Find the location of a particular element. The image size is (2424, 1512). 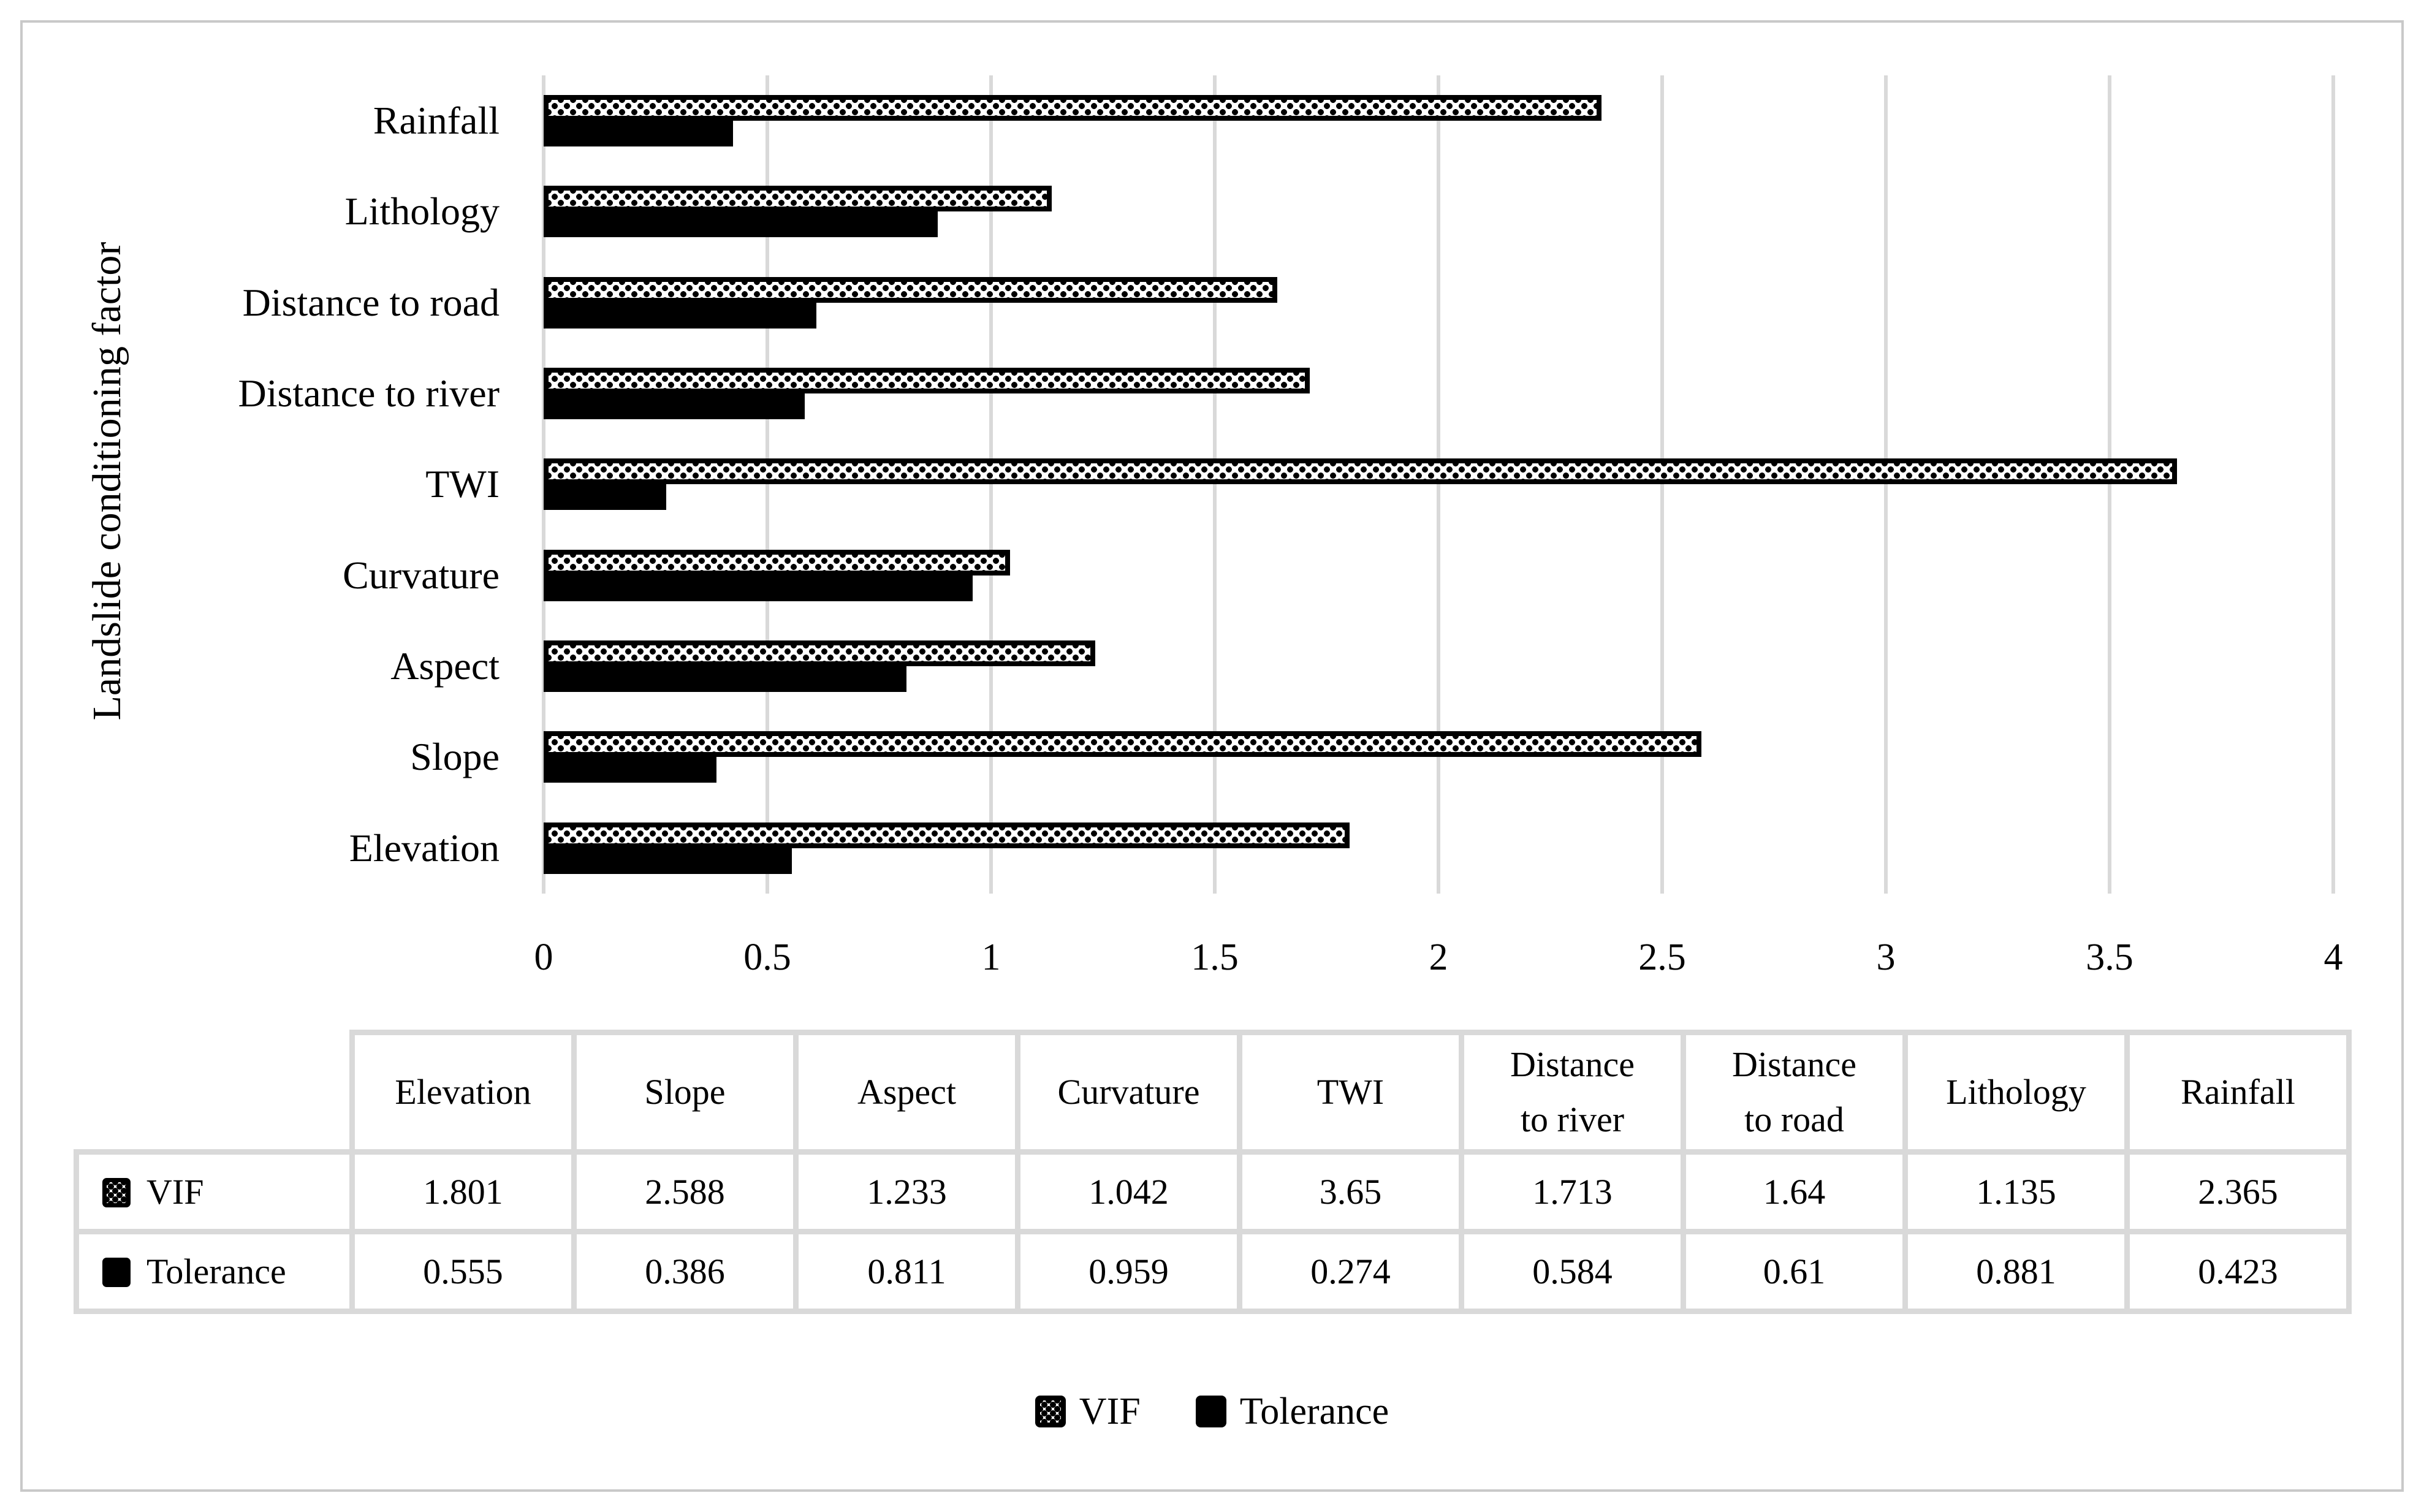

cell-vif-rainfall: 2.365 is located at coordinates (2238, 1191).